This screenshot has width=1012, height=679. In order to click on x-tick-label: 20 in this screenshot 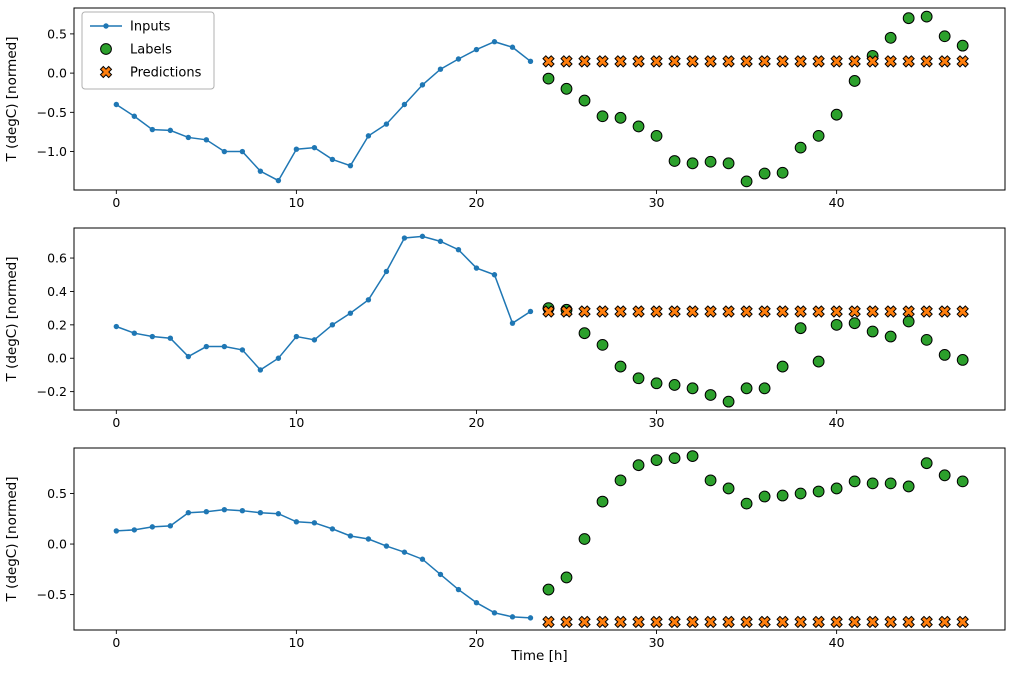, I will do `click(477, 642)`.